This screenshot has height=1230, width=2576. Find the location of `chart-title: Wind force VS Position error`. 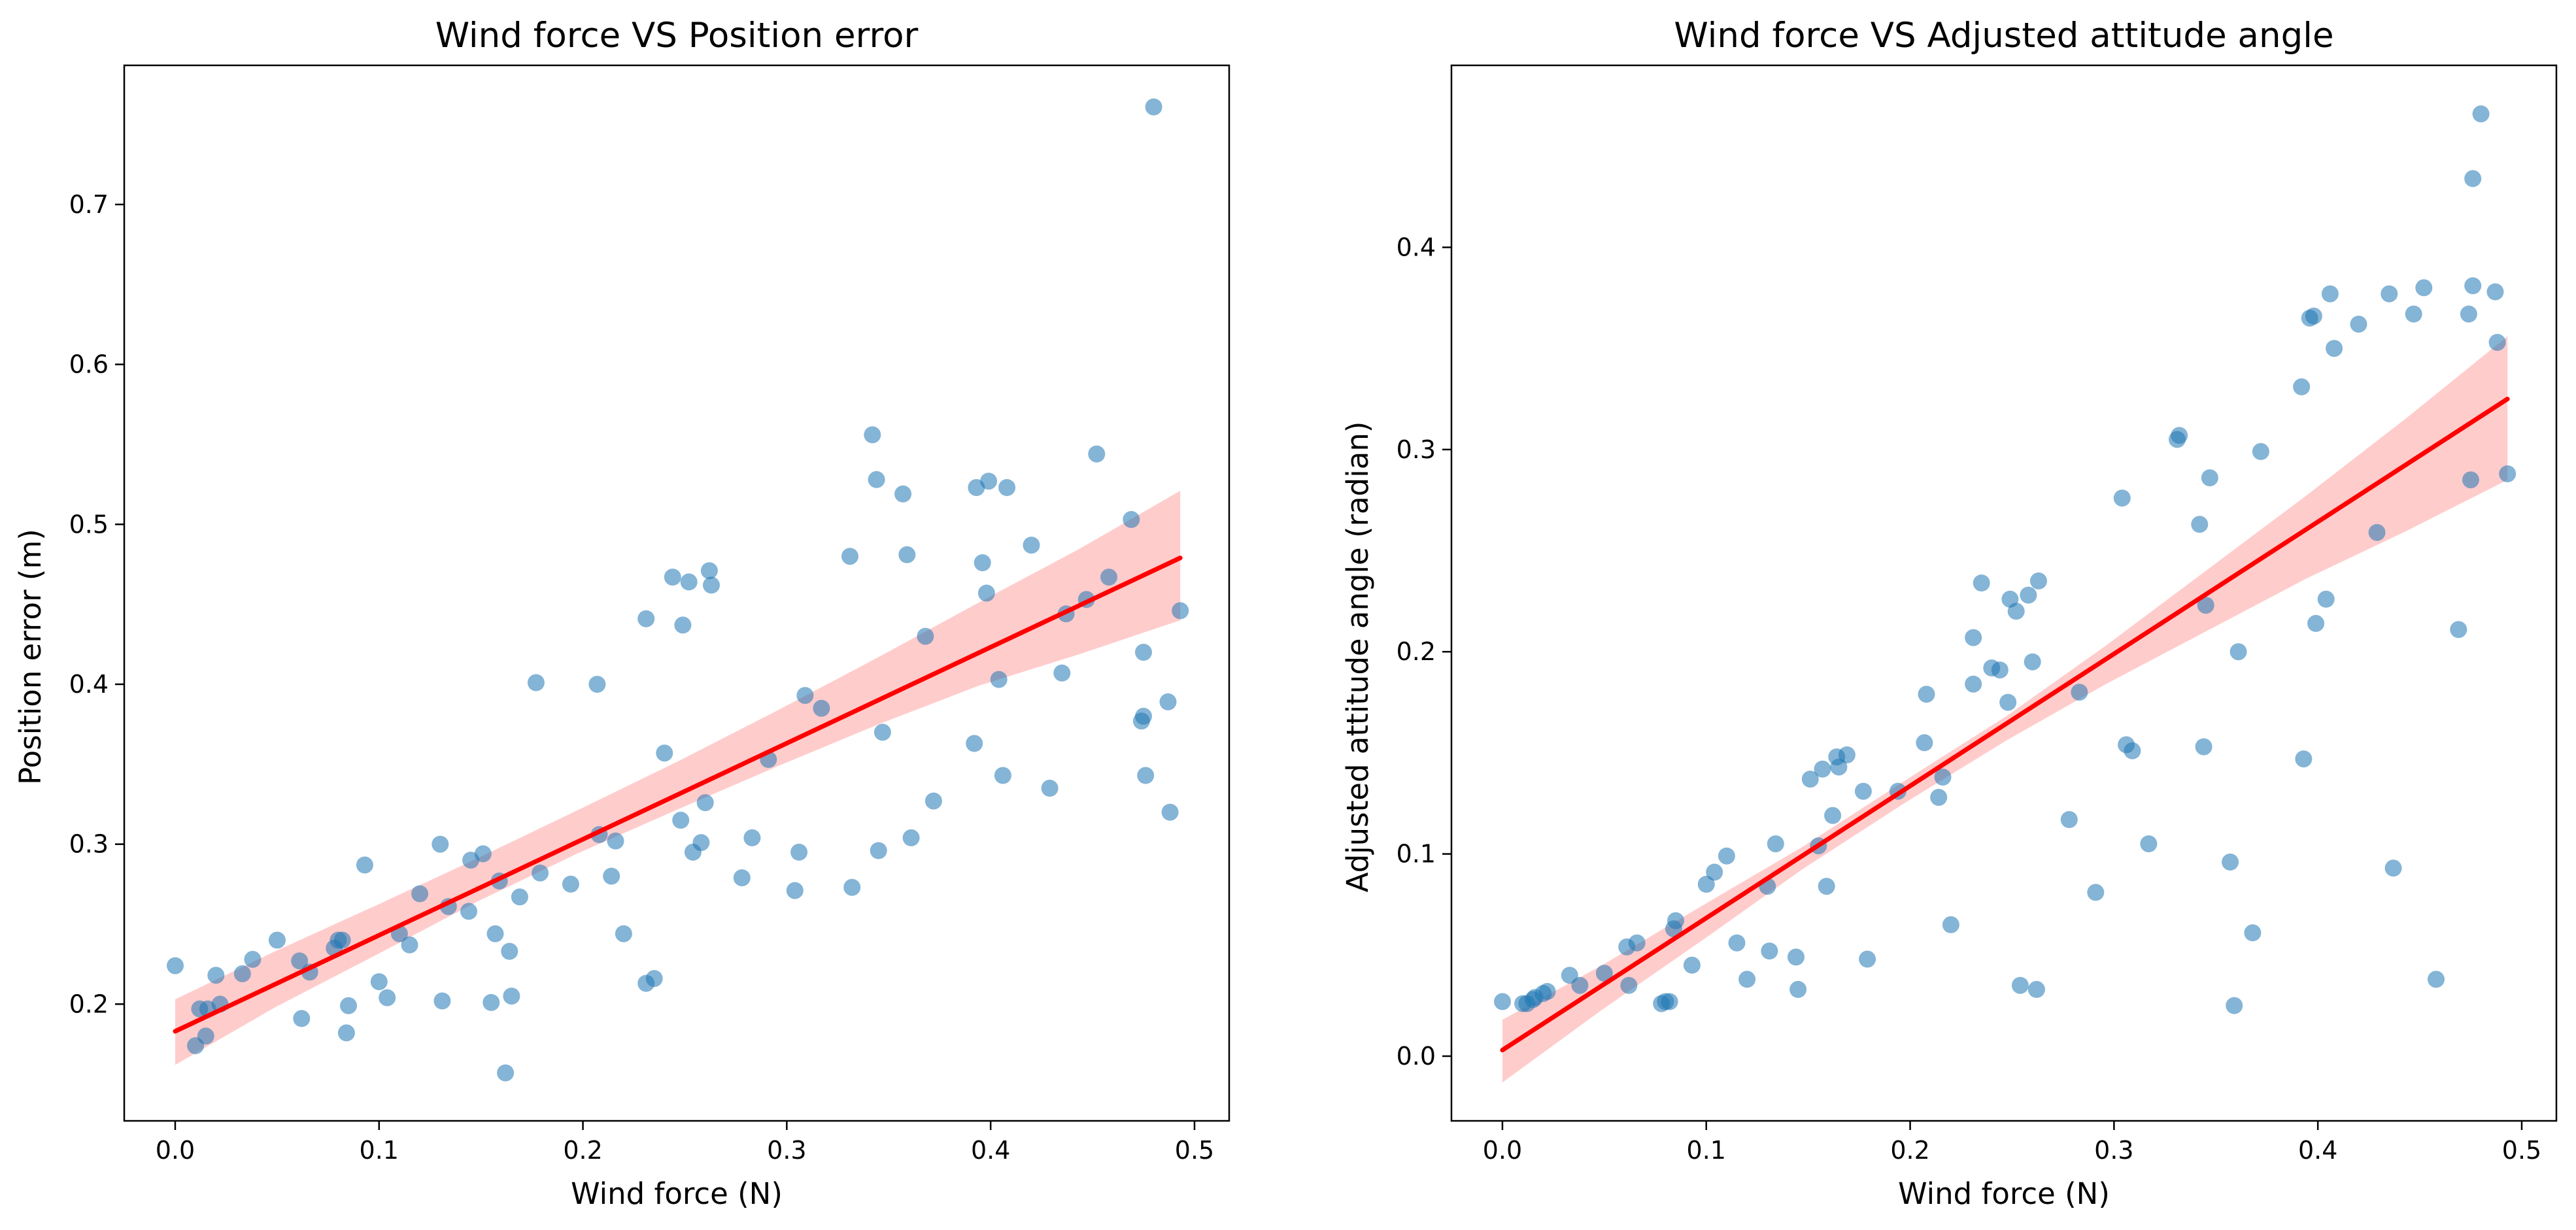

chart-title: Wind force VS Position error is located at coordinates (677, 36).